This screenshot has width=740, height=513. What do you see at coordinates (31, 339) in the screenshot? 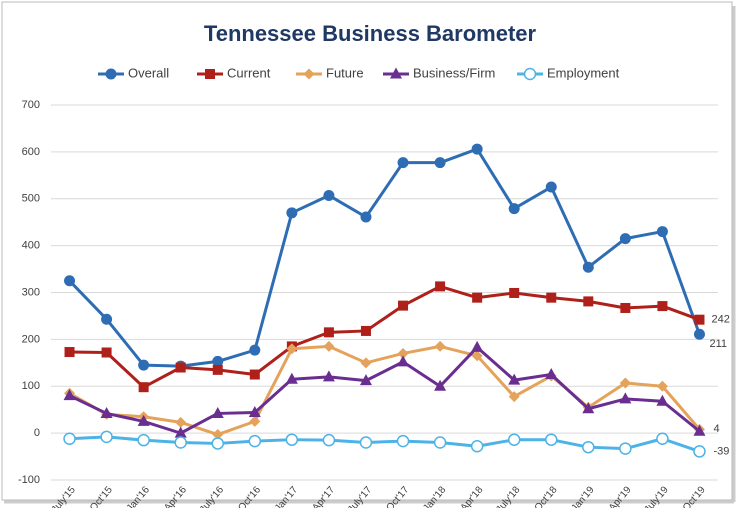
I see `y-tick-label: 200` at bounding box center [31, 339].